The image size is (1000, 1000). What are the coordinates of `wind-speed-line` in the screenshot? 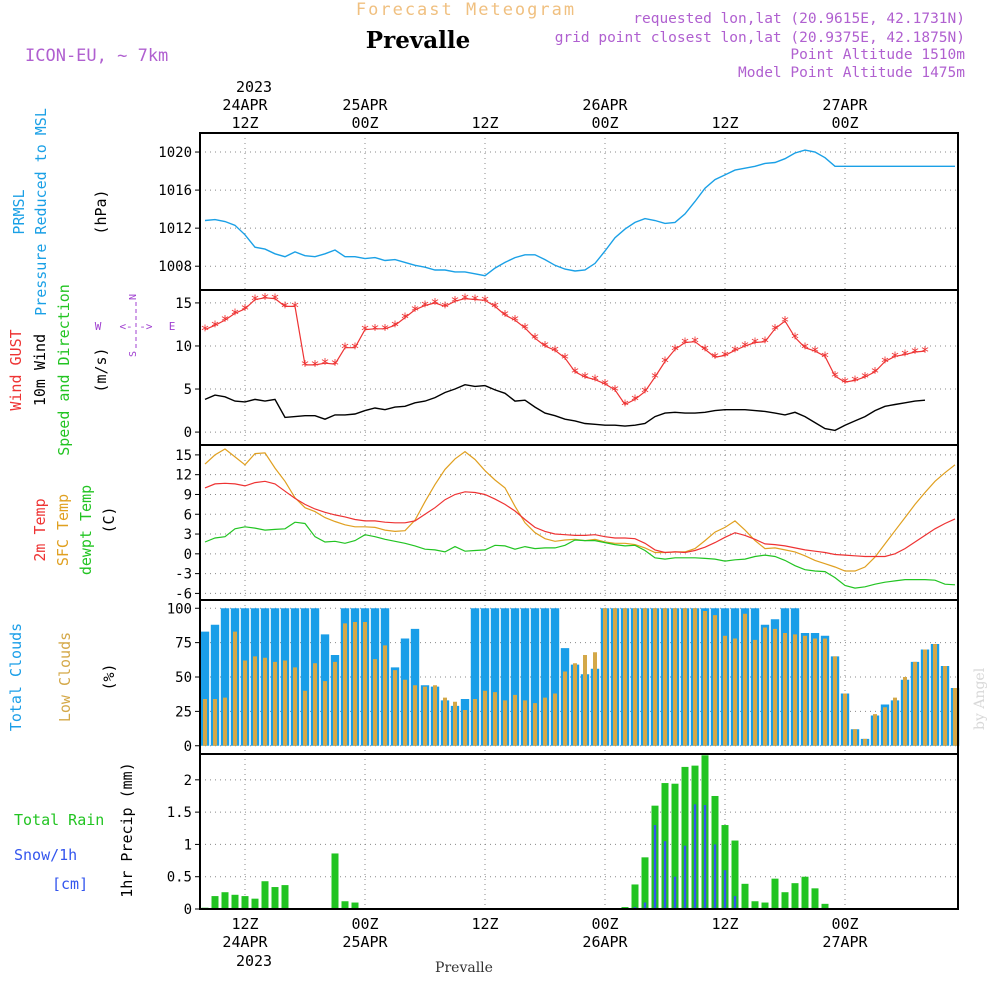 It's located at (565, 407).